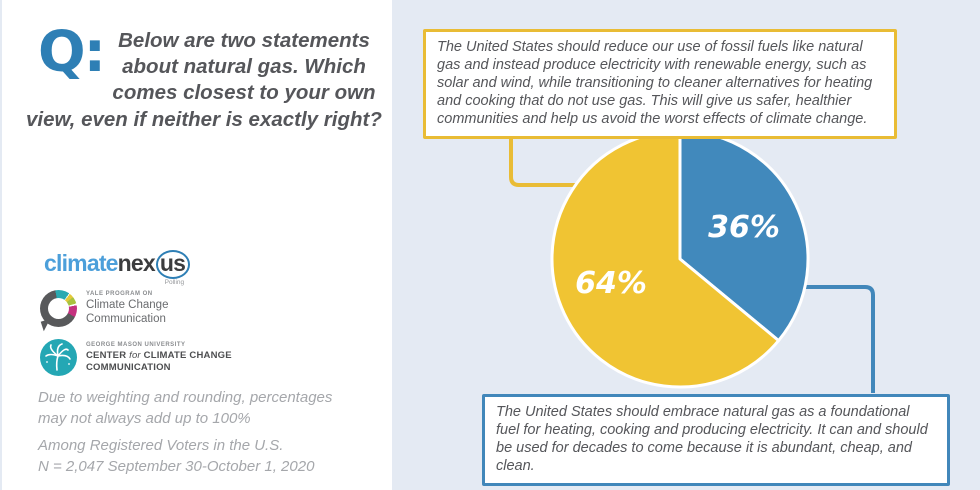 Image resolution: width=980 pixels, height=490 pixels. I want to click on connector-blue, so click(839, 339).